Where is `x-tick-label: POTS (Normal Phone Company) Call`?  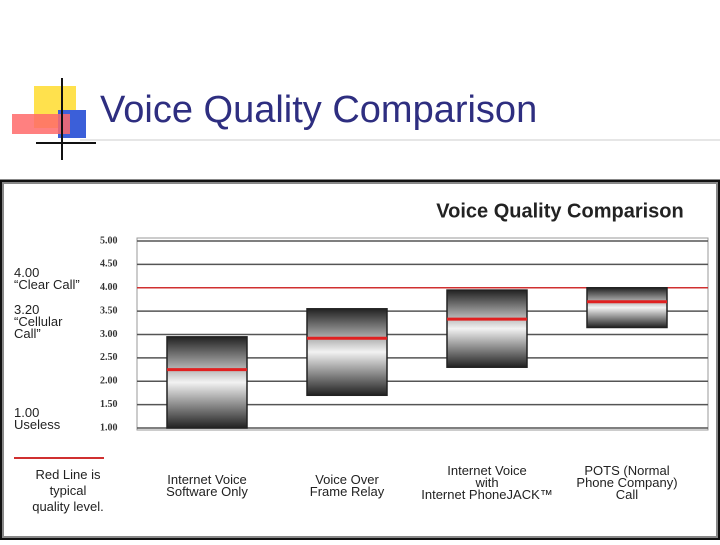
x-tick-label: POTS (Normal Phone Company) Call is located at coordinates (626, 482).